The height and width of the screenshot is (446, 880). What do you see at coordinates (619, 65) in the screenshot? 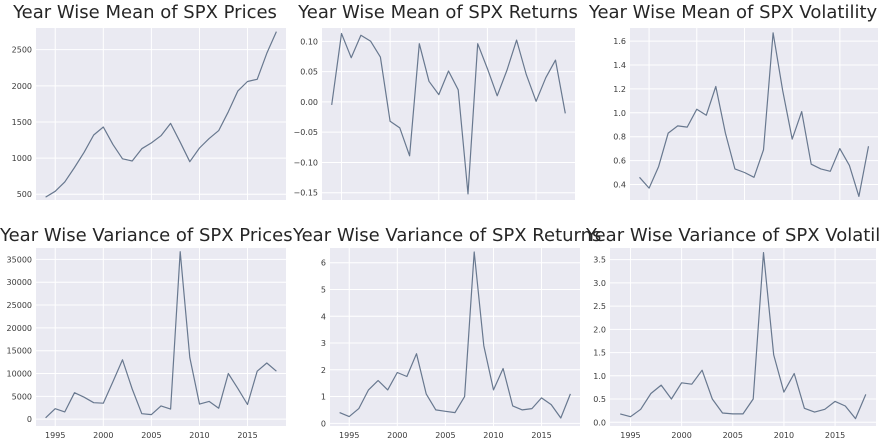
I see `y-tick-label: 1.4` at bounding box center [619, 65].